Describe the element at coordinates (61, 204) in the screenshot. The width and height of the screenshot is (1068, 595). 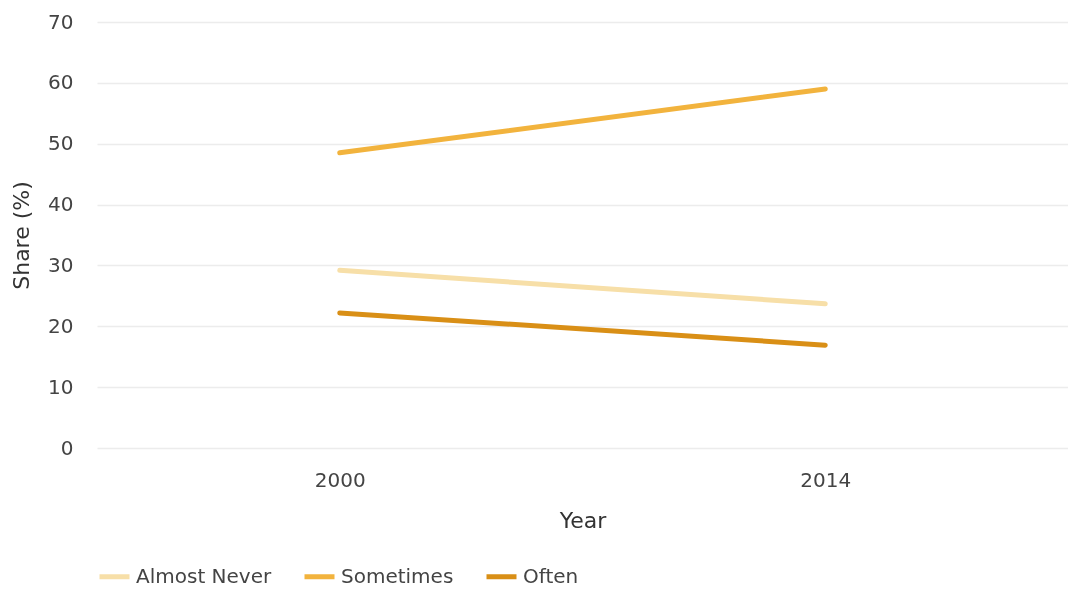
I see `y-tick-label: 40` at that location.